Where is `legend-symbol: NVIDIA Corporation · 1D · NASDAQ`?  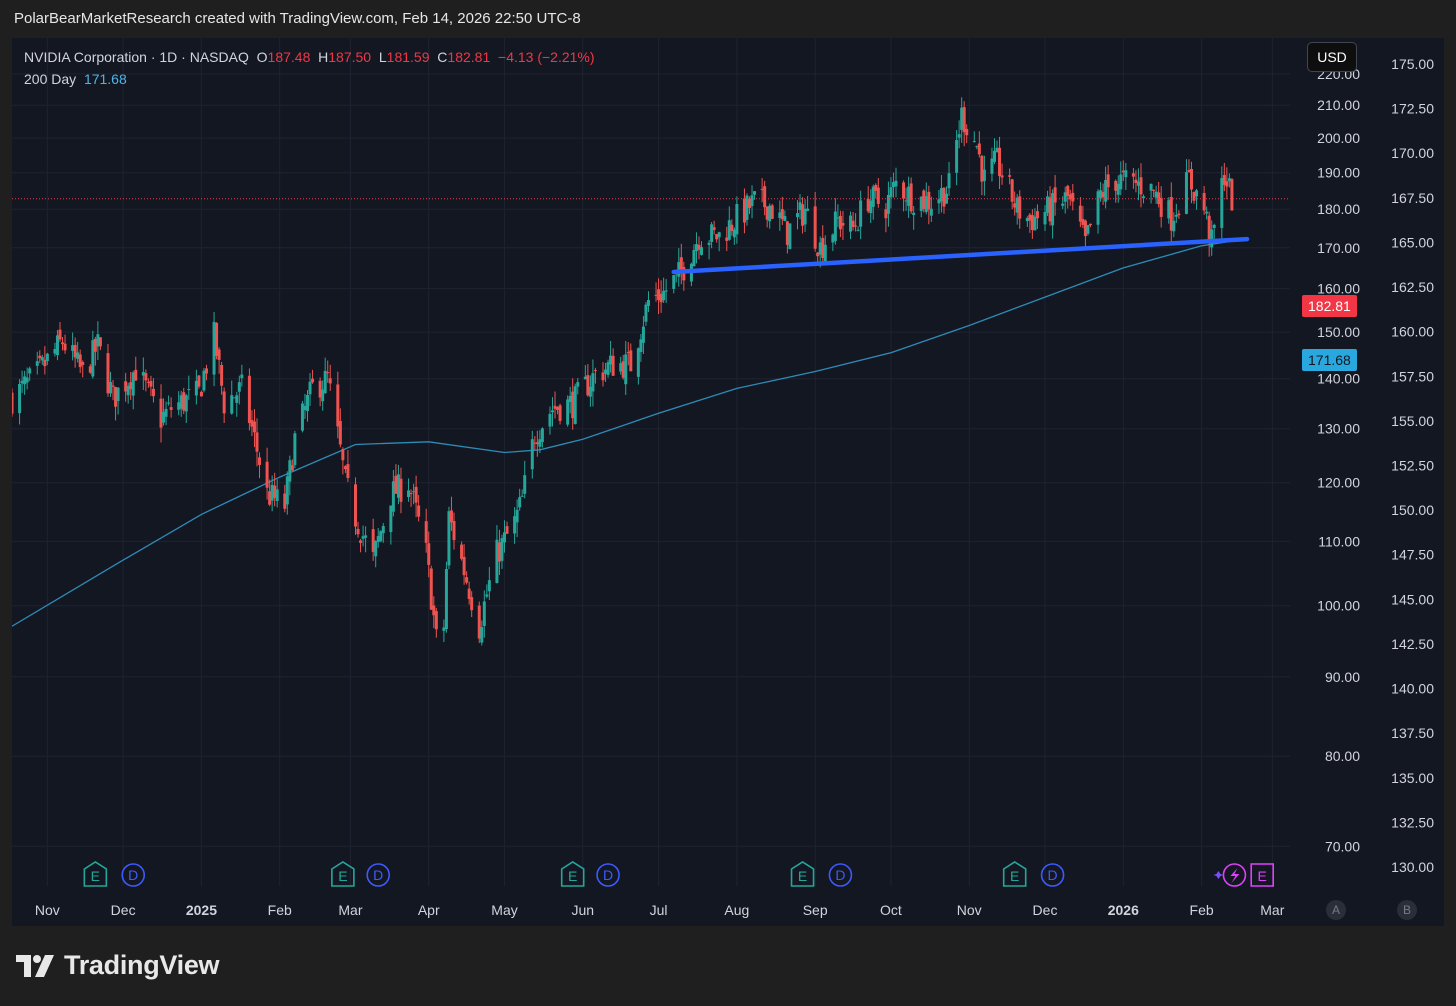
legend-symbol: NVIDIA Corporation · 1D · NASDAQ is located at coordinates (136, 57).